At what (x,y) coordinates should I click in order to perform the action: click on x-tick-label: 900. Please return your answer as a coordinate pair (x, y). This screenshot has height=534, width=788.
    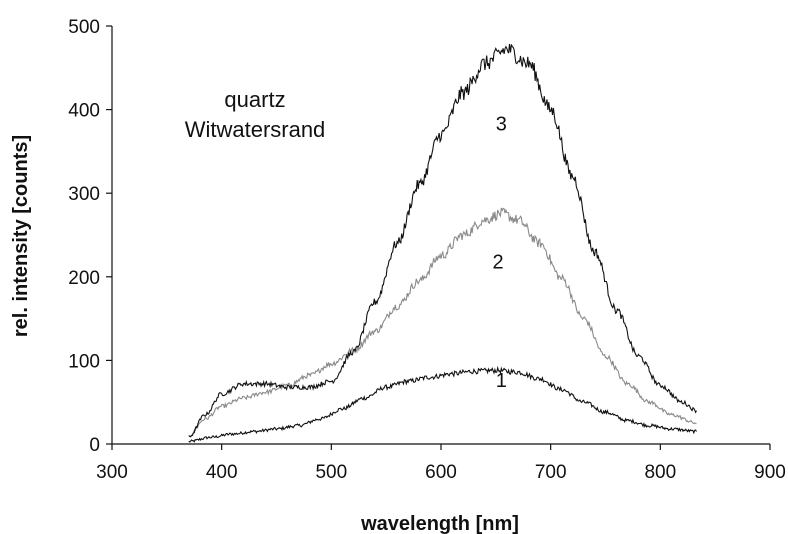
    Looking at the image, I should click on (770, 472).